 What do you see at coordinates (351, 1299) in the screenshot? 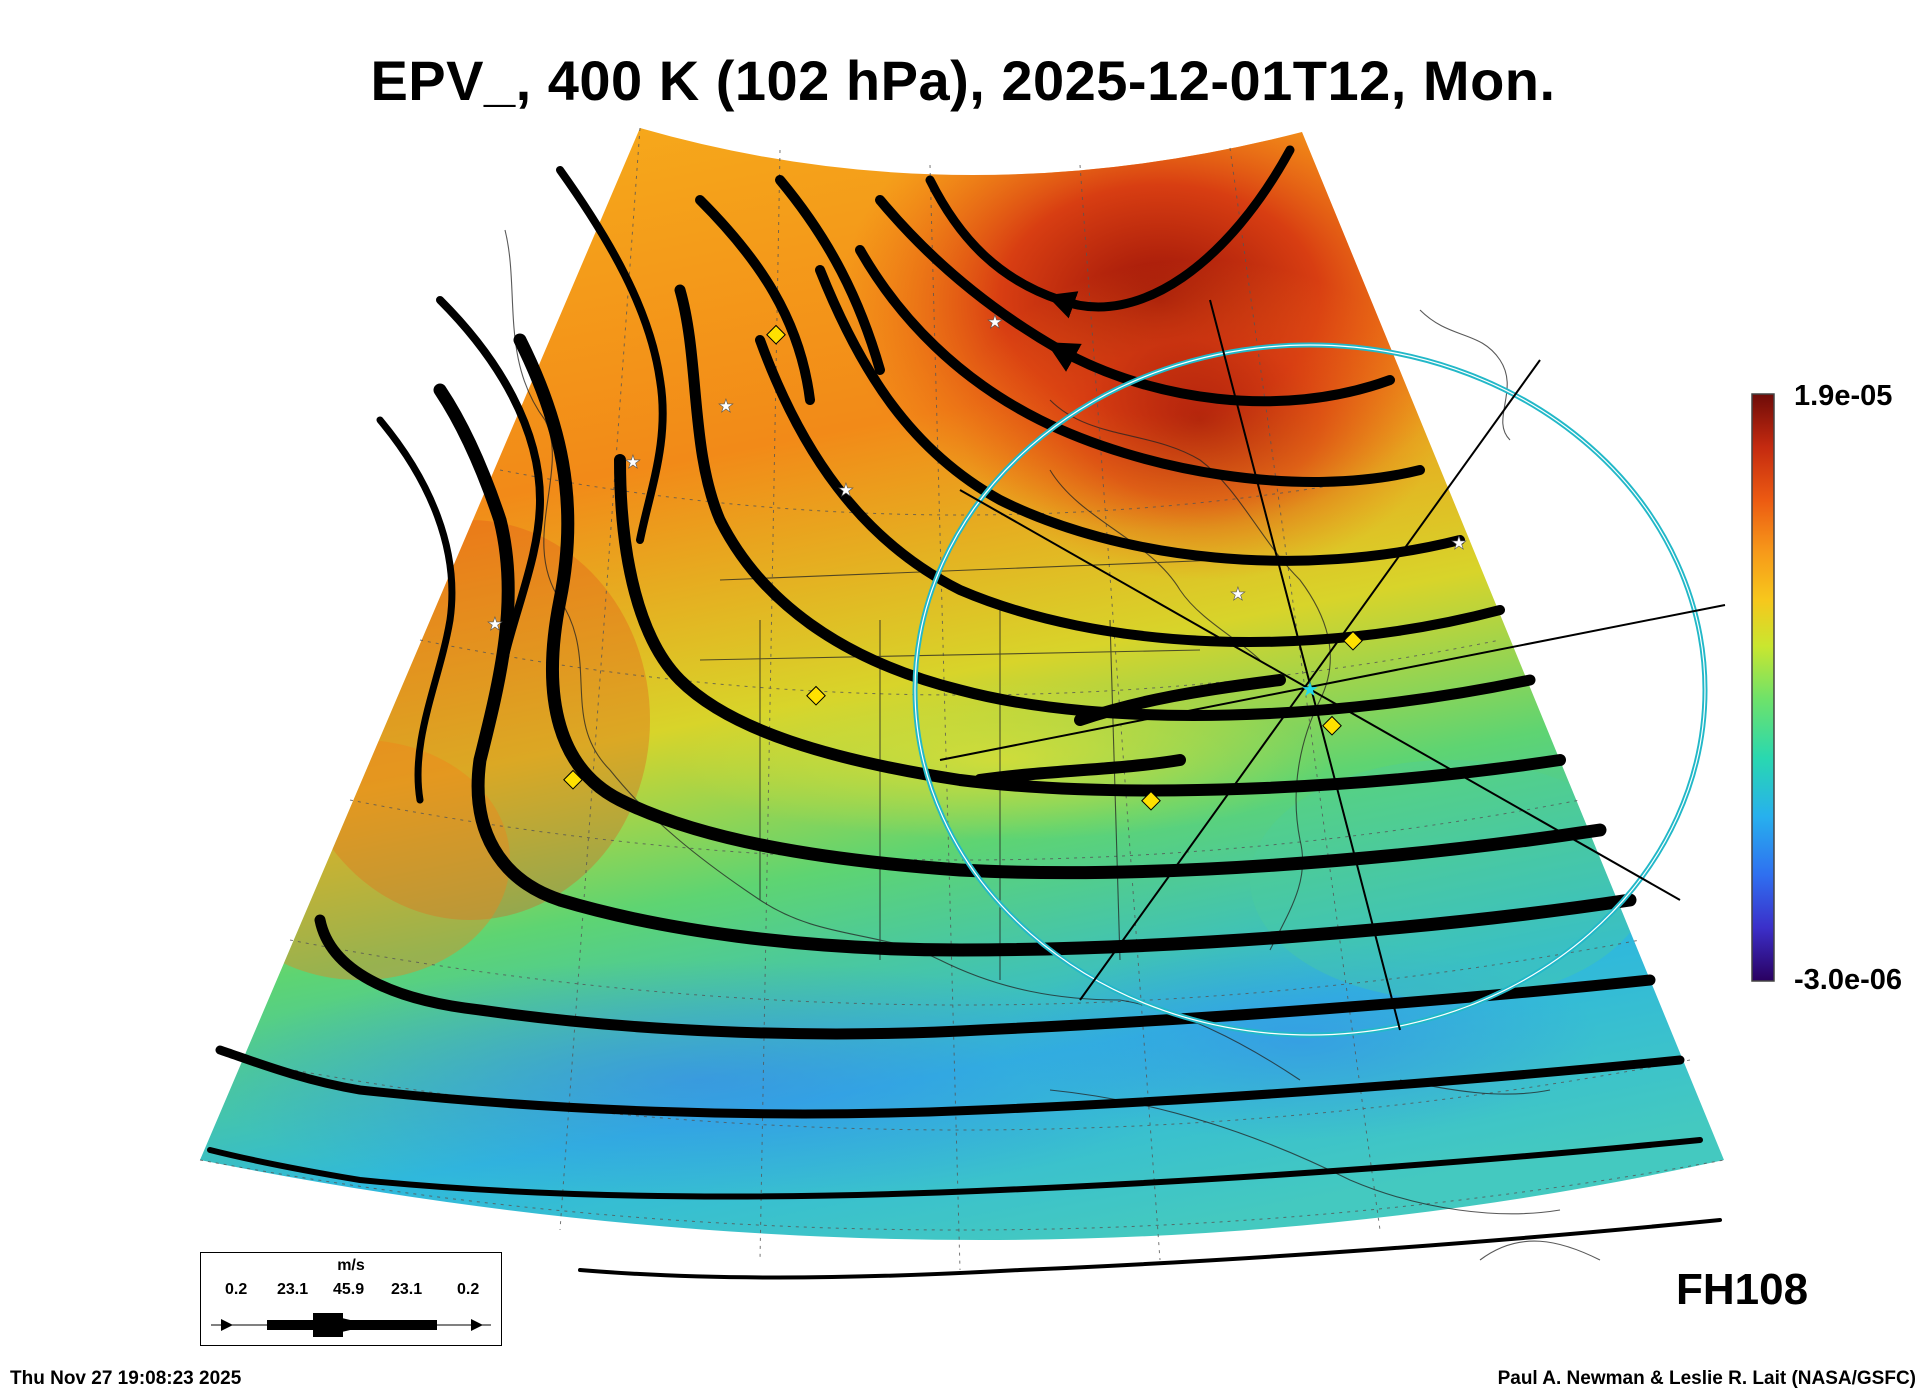
I see `wind-speed-legend: m/s 0.2 23.1 45.9 23.1 0.2` at bounding box center [351, 1299].